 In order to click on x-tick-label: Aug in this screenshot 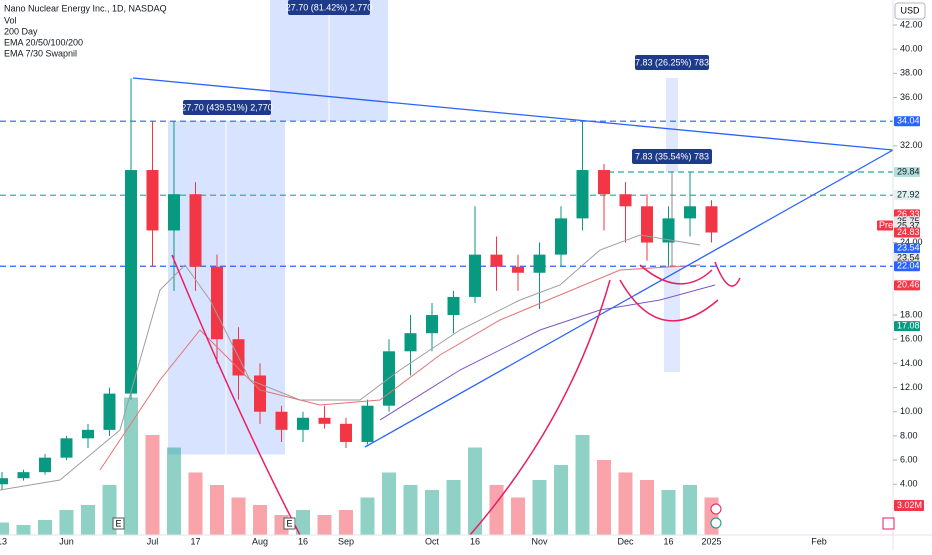, I will do `click(260, 541)`.